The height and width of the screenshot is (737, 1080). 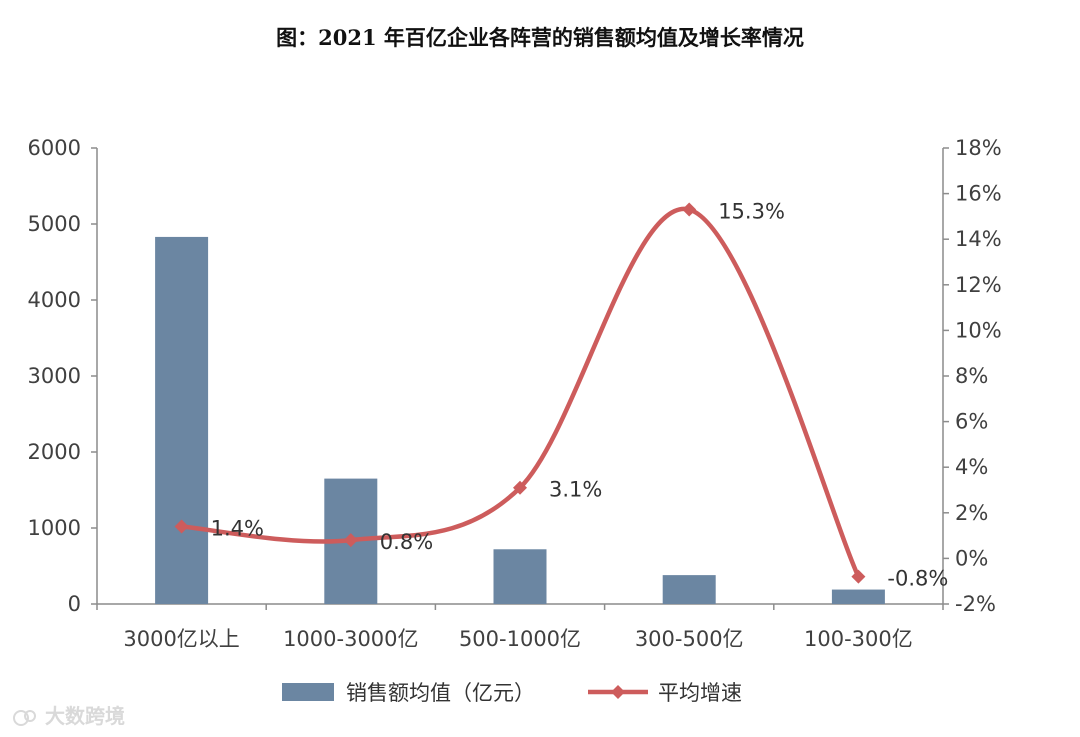 I want to click on watermark-logo-icon, so click(x=25, y=718).